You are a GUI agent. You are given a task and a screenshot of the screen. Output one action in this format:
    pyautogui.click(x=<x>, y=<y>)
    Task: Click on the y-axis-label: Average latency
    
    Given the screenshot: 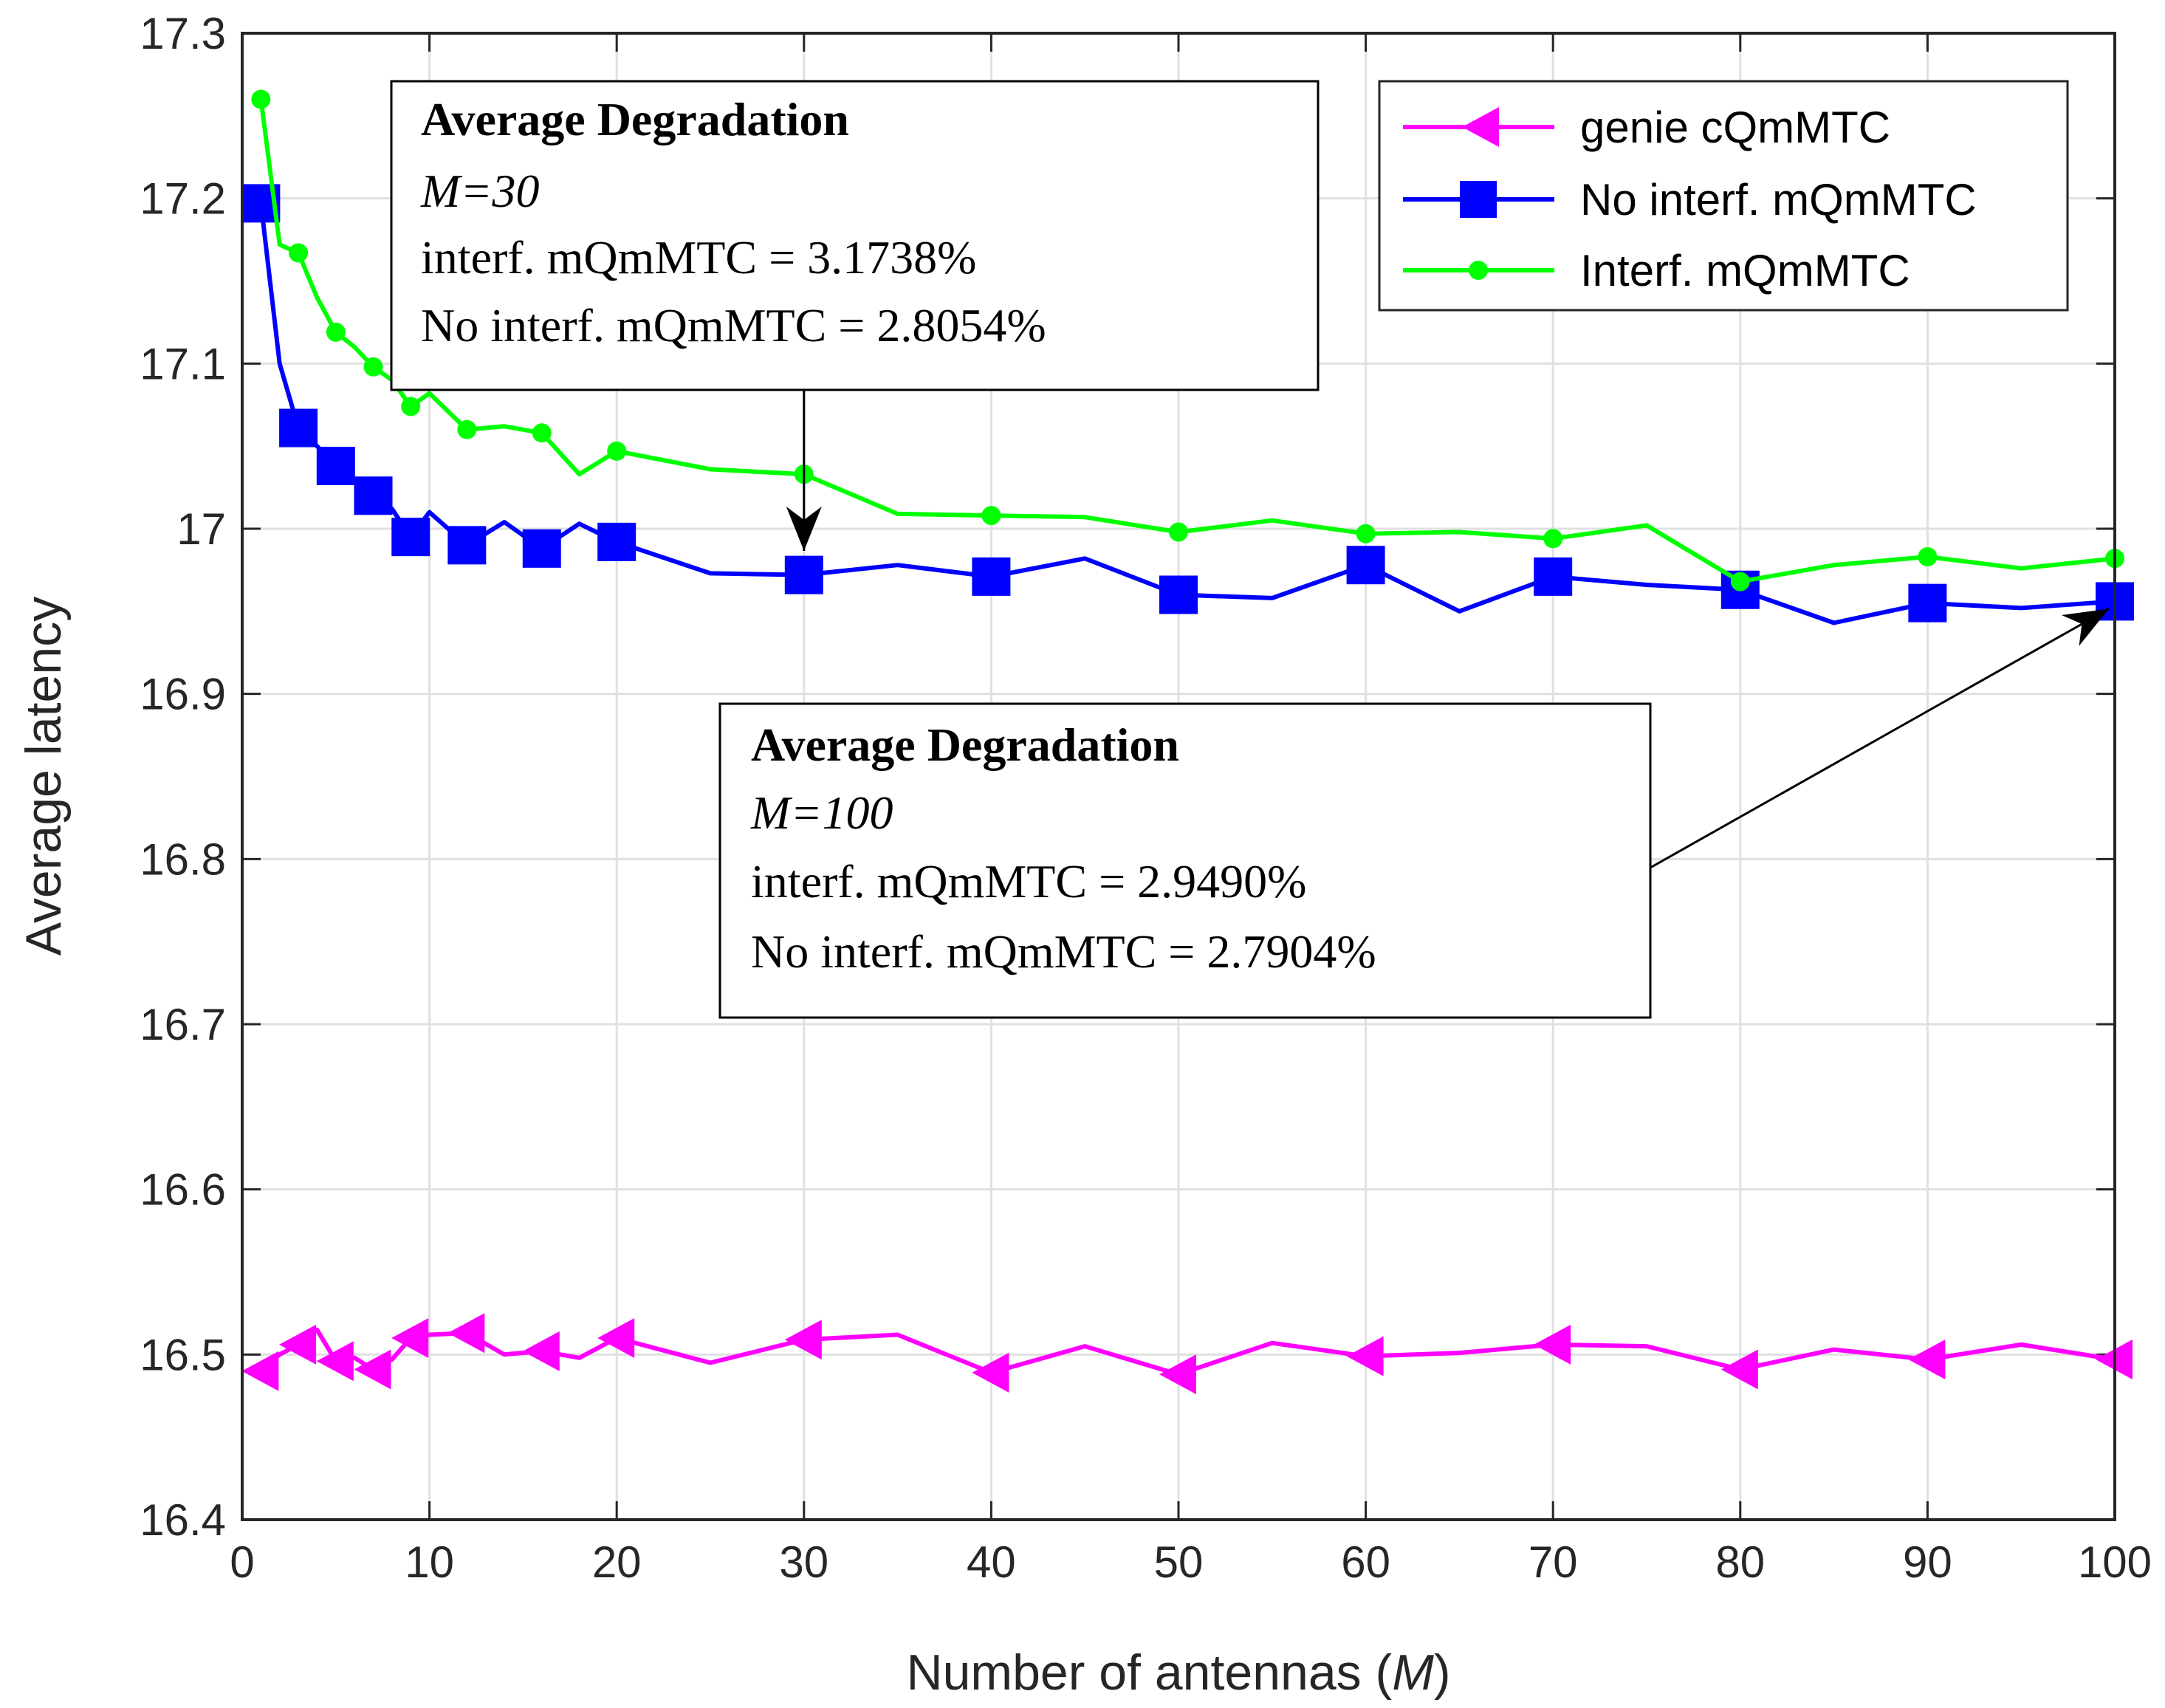 What is the action you would take?
    pyautogui.click(x=44, y=777)
    